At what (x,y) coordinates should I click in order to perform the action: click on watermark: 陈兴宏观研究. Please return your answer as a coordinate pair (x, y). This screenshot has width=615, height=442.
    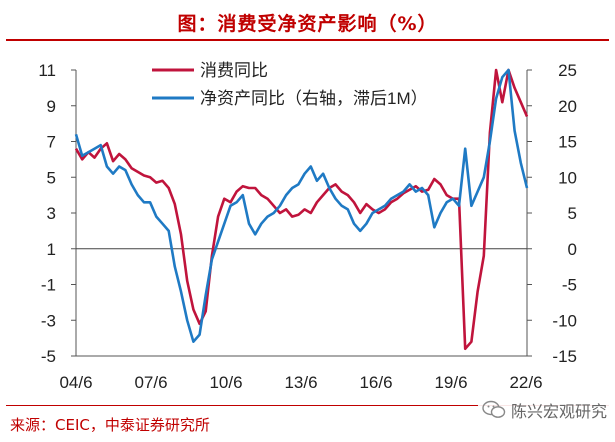
    Looking at the image, I should click on (545, 410).